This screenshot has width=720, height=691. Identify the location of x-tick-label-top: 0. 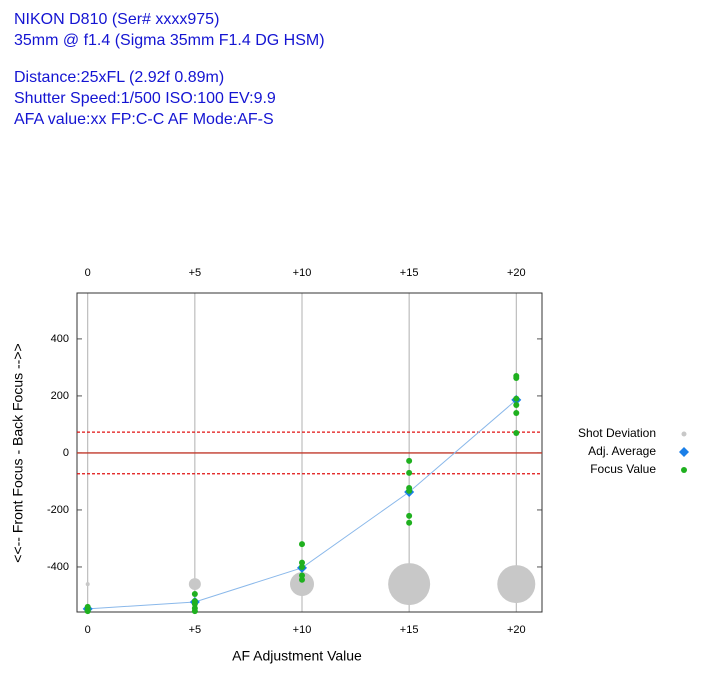
(88, 273).